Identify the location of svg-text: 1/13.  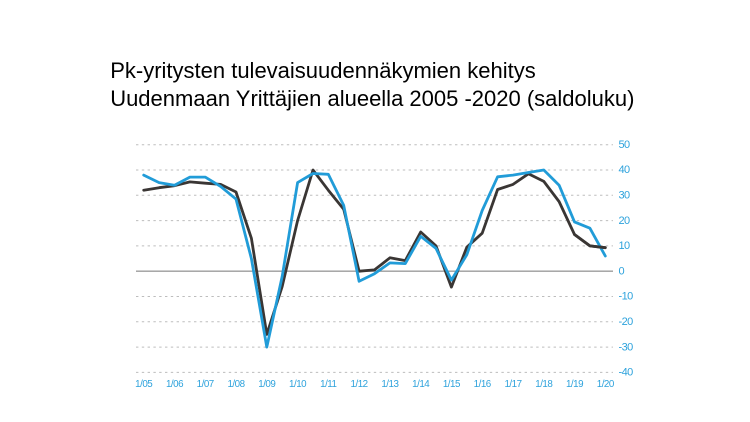
(390, 384).